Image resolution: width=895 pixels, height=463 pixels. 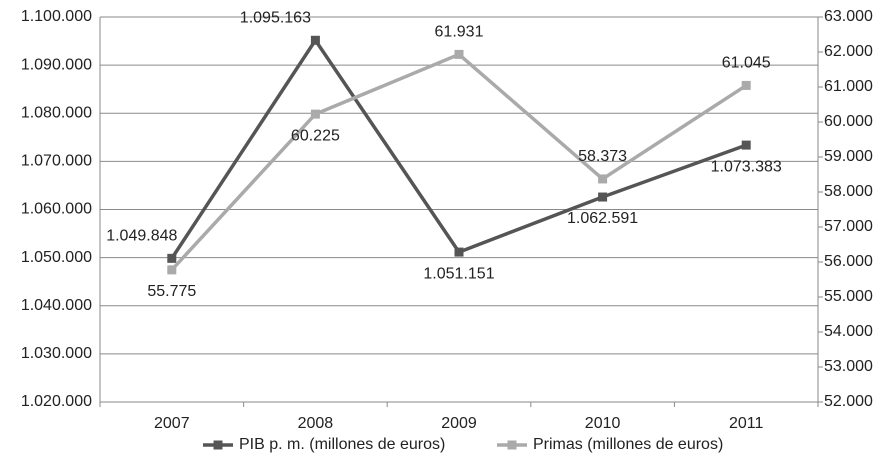 What do you see at coordinates (848, 16) in the screenshot?
I see `y2-tick-label: 63.000` at bounding box center [848, 16].